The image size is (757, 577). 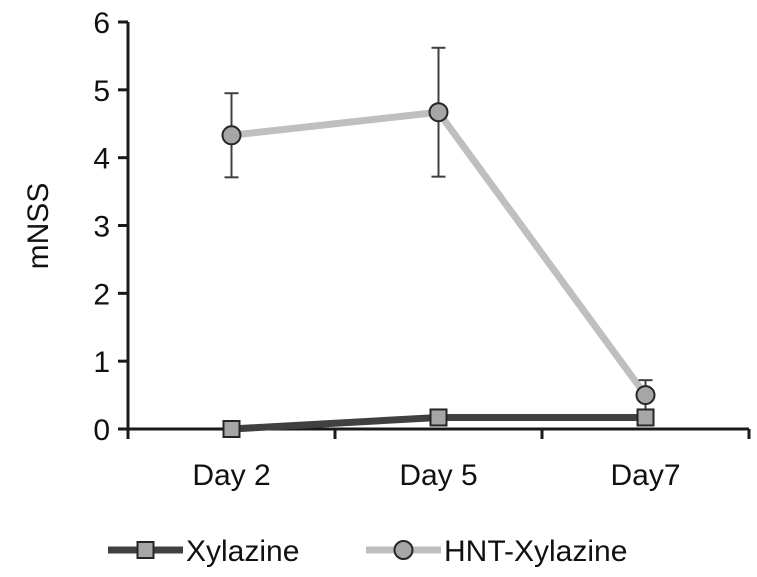 I want to click on y-axis-title: mNSS, so click(x=38, y=226).